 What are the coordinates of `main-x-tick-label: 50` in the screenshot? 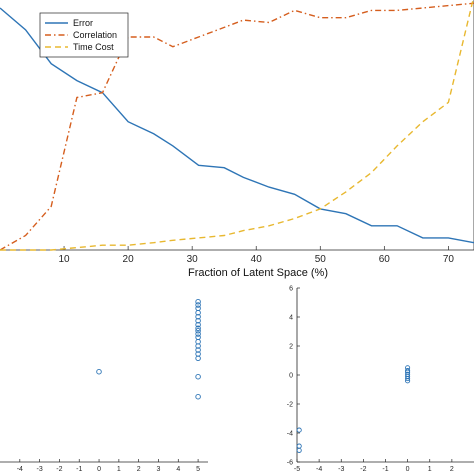 It's located at (321, 259).